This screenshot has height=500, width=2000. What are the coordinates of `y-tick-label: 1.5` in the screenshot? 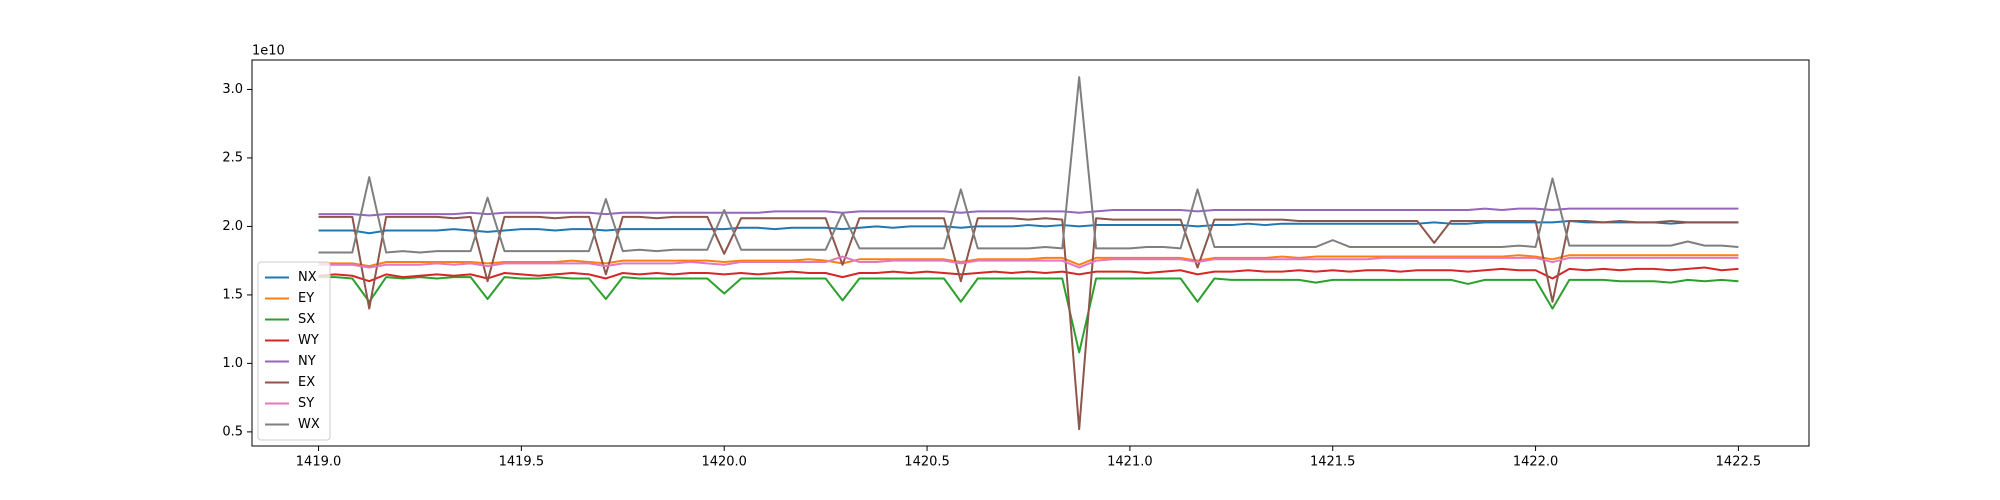 It's located at (232, 294).